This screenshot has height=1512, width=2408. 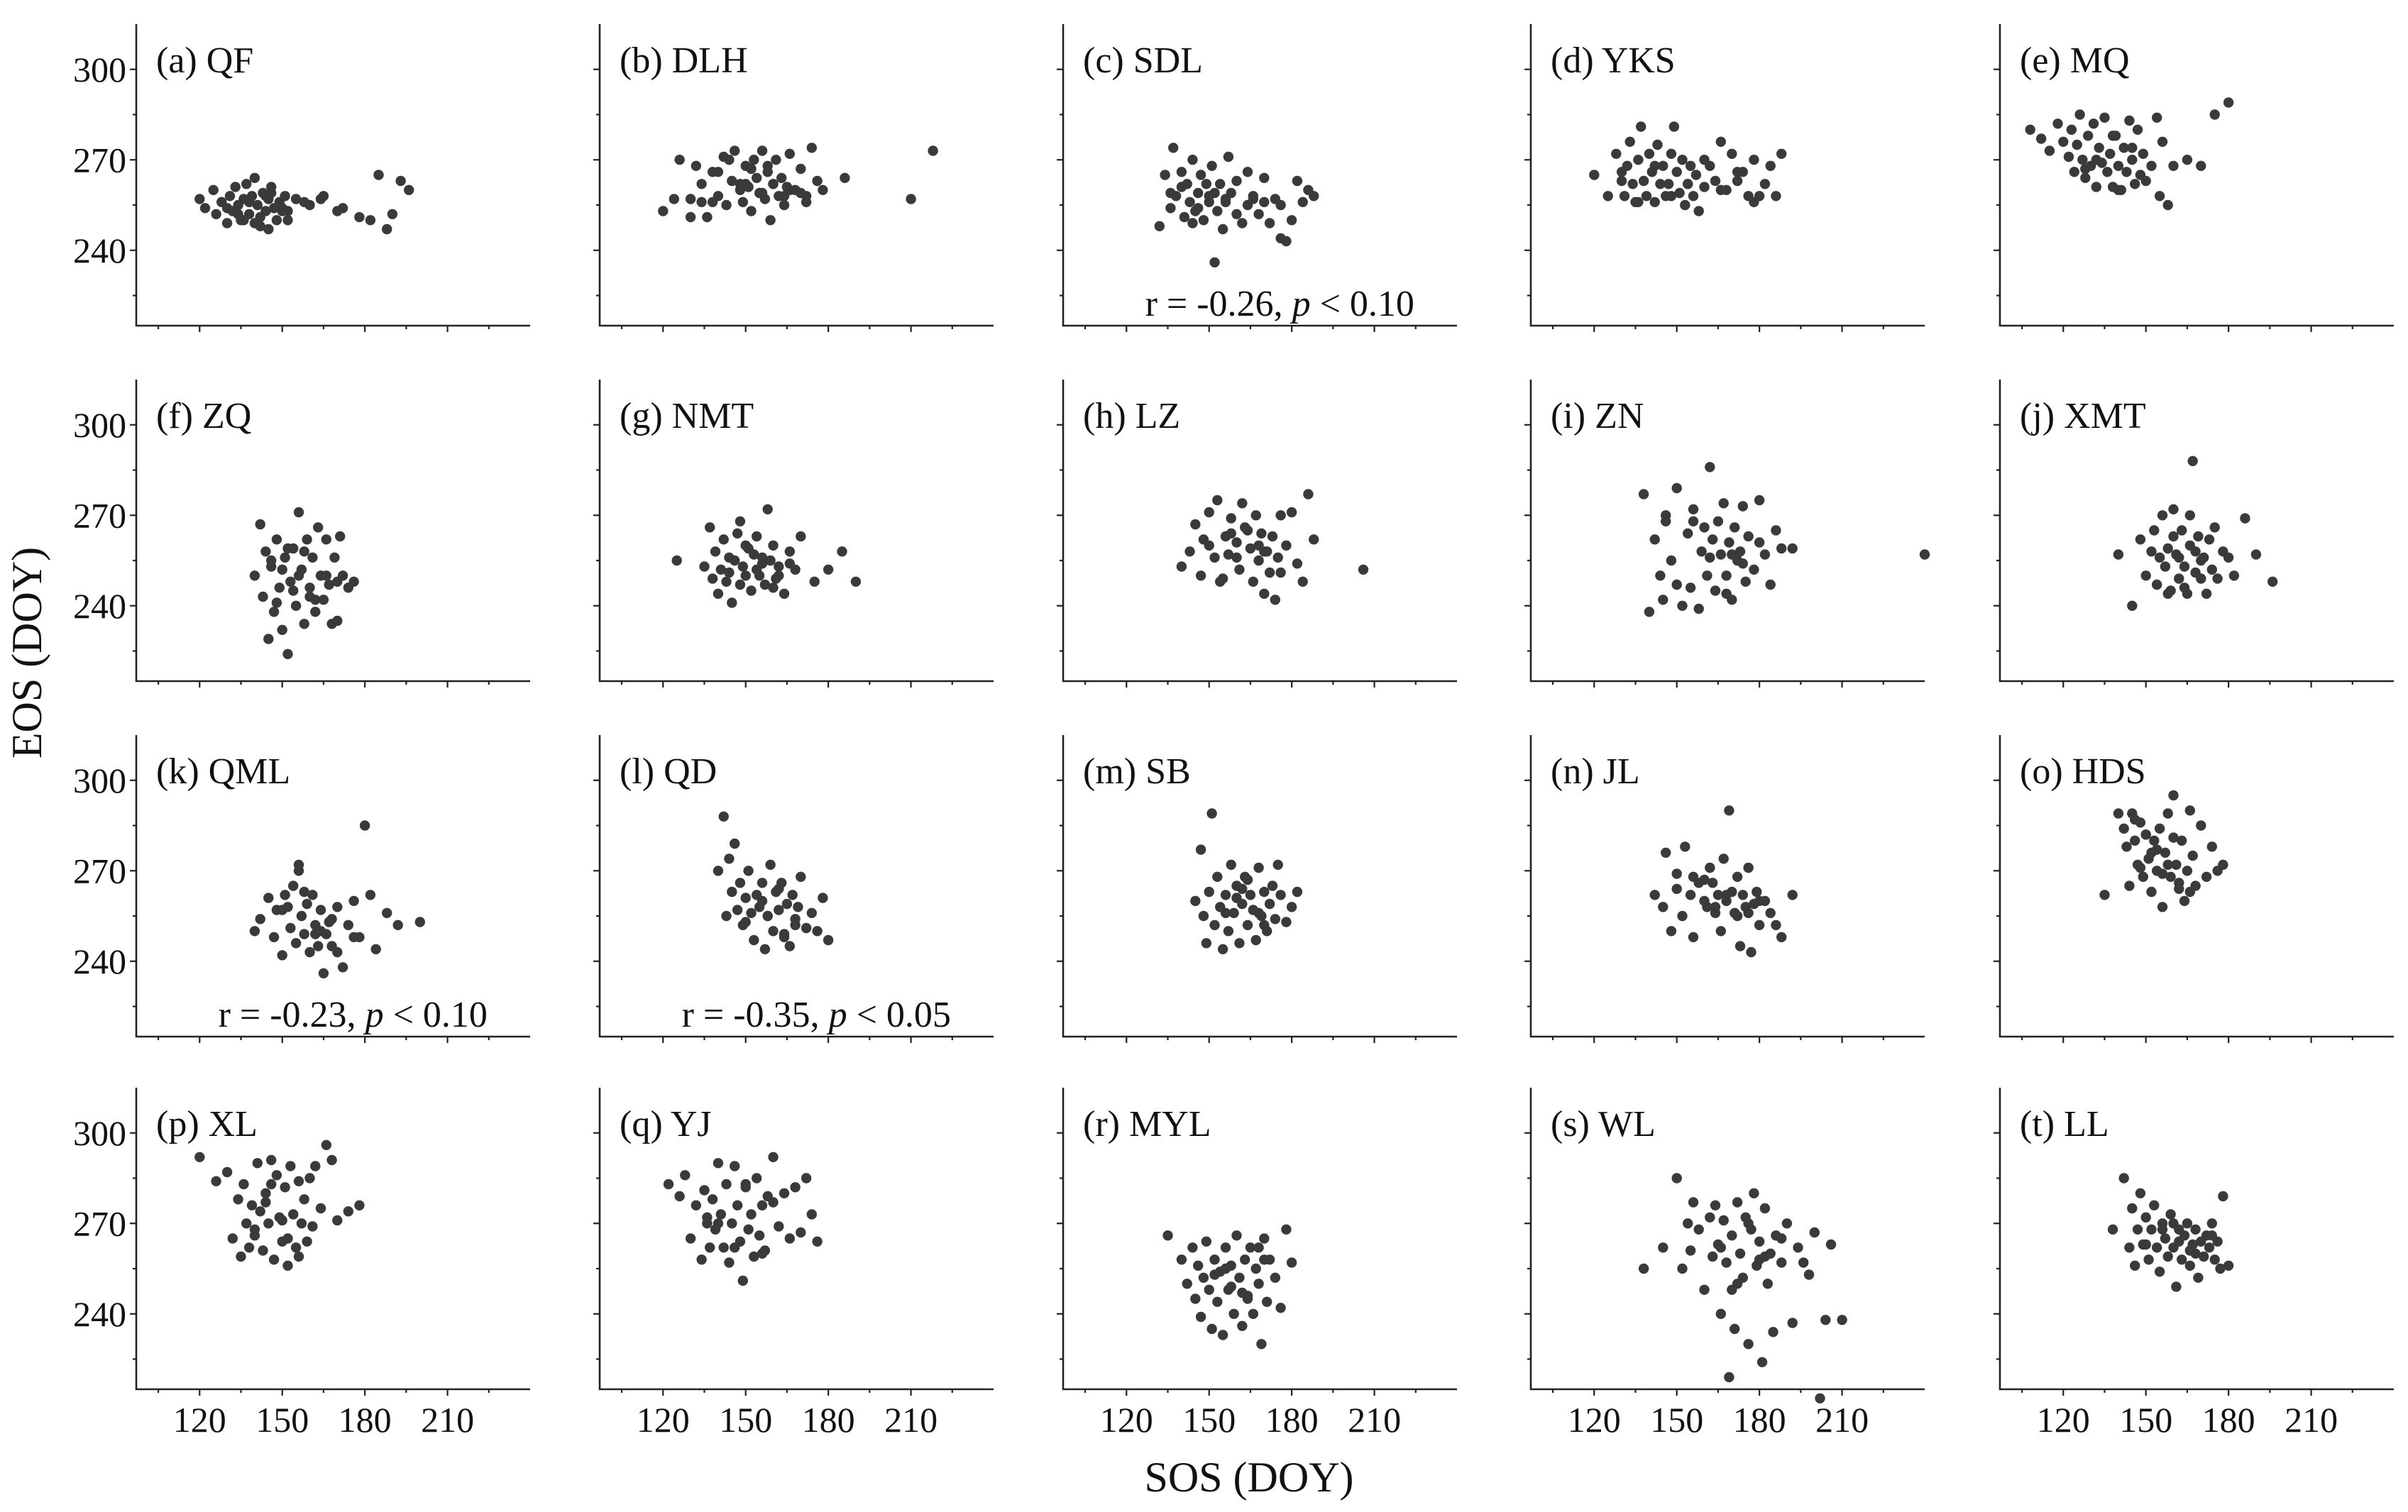 What do you see at coordinates (1257, 1264) in the screenshot?
I see `panel-r-myl: 120 150 180 210 (r) MYL` at bounding box center [1257, 1264].